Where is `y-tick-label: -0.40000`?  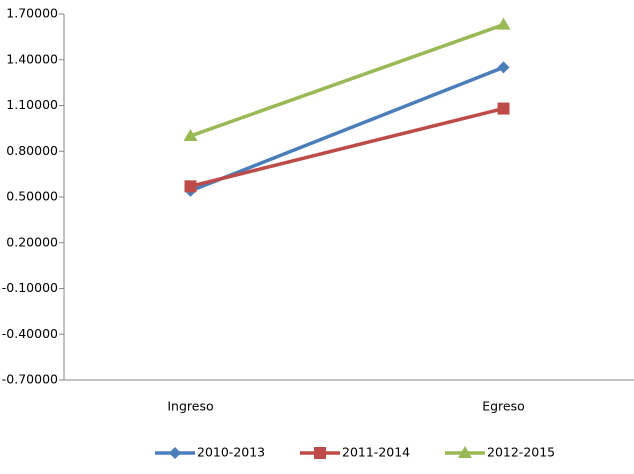
y-tick-label: -0.40000 is located at coordinates (30, 333).